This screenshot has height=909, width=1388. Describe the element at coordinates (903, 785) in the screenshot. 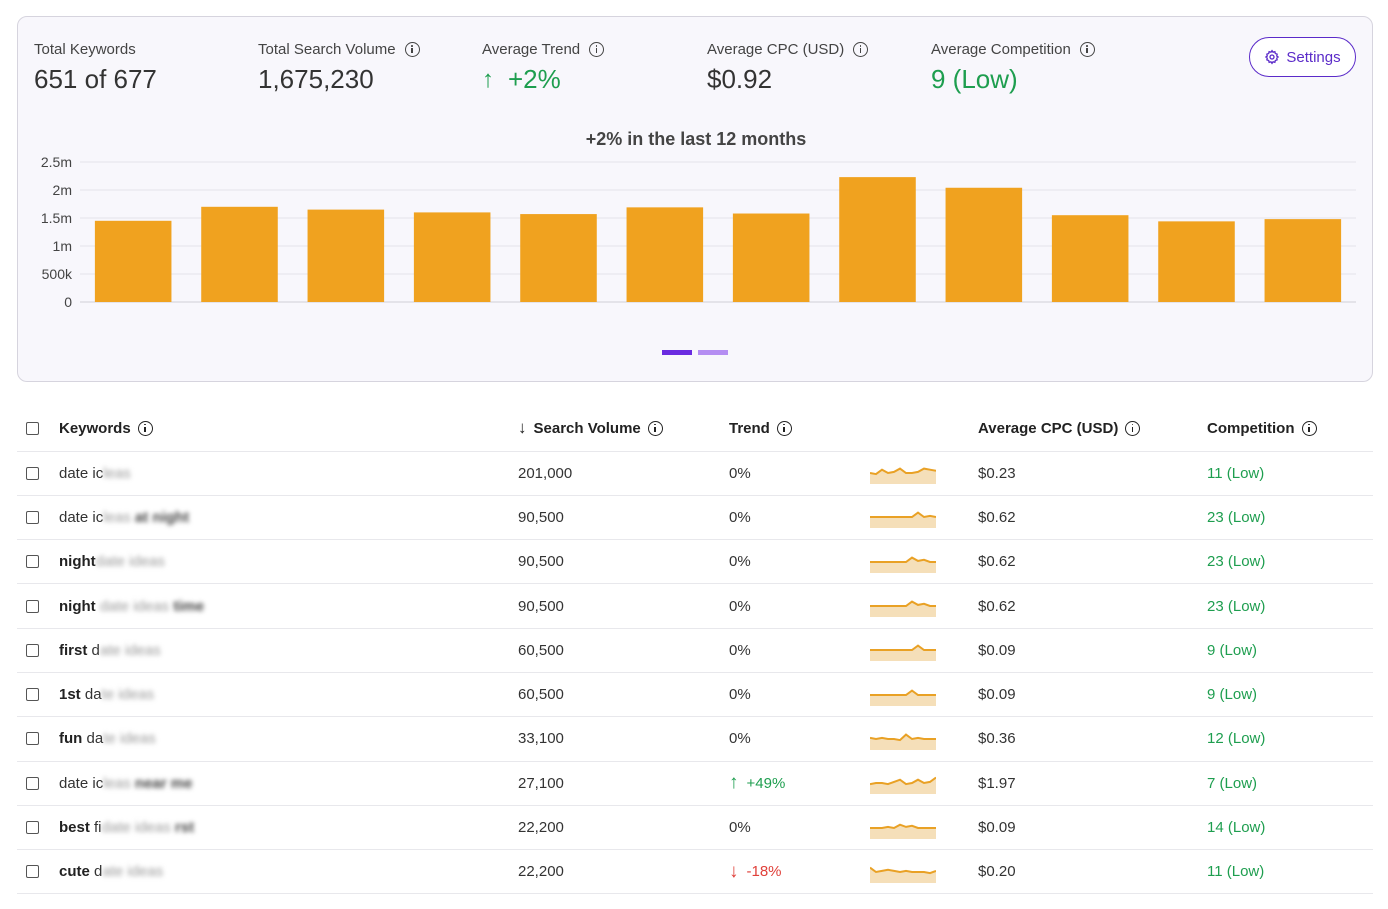

I see `trend-sparkline` at that location.